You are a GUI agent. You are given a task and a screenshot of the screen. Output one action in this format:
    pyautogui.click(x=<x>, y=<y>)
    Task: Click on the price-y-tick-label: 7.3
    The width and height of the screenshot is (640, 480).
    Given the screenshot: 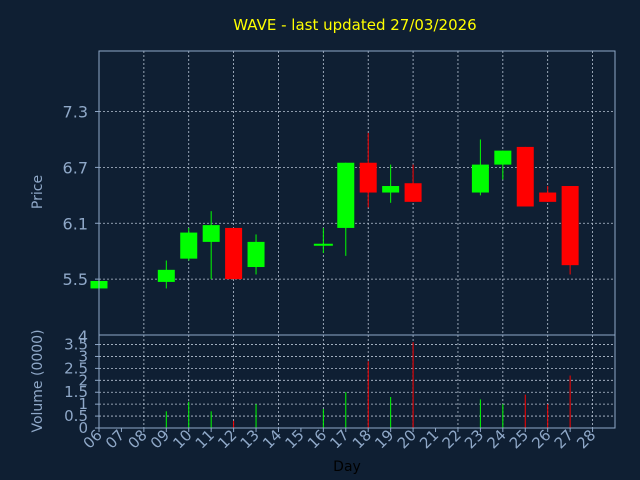 What is the action you would take?
    pyautogui.click(x=75, y=112)
    